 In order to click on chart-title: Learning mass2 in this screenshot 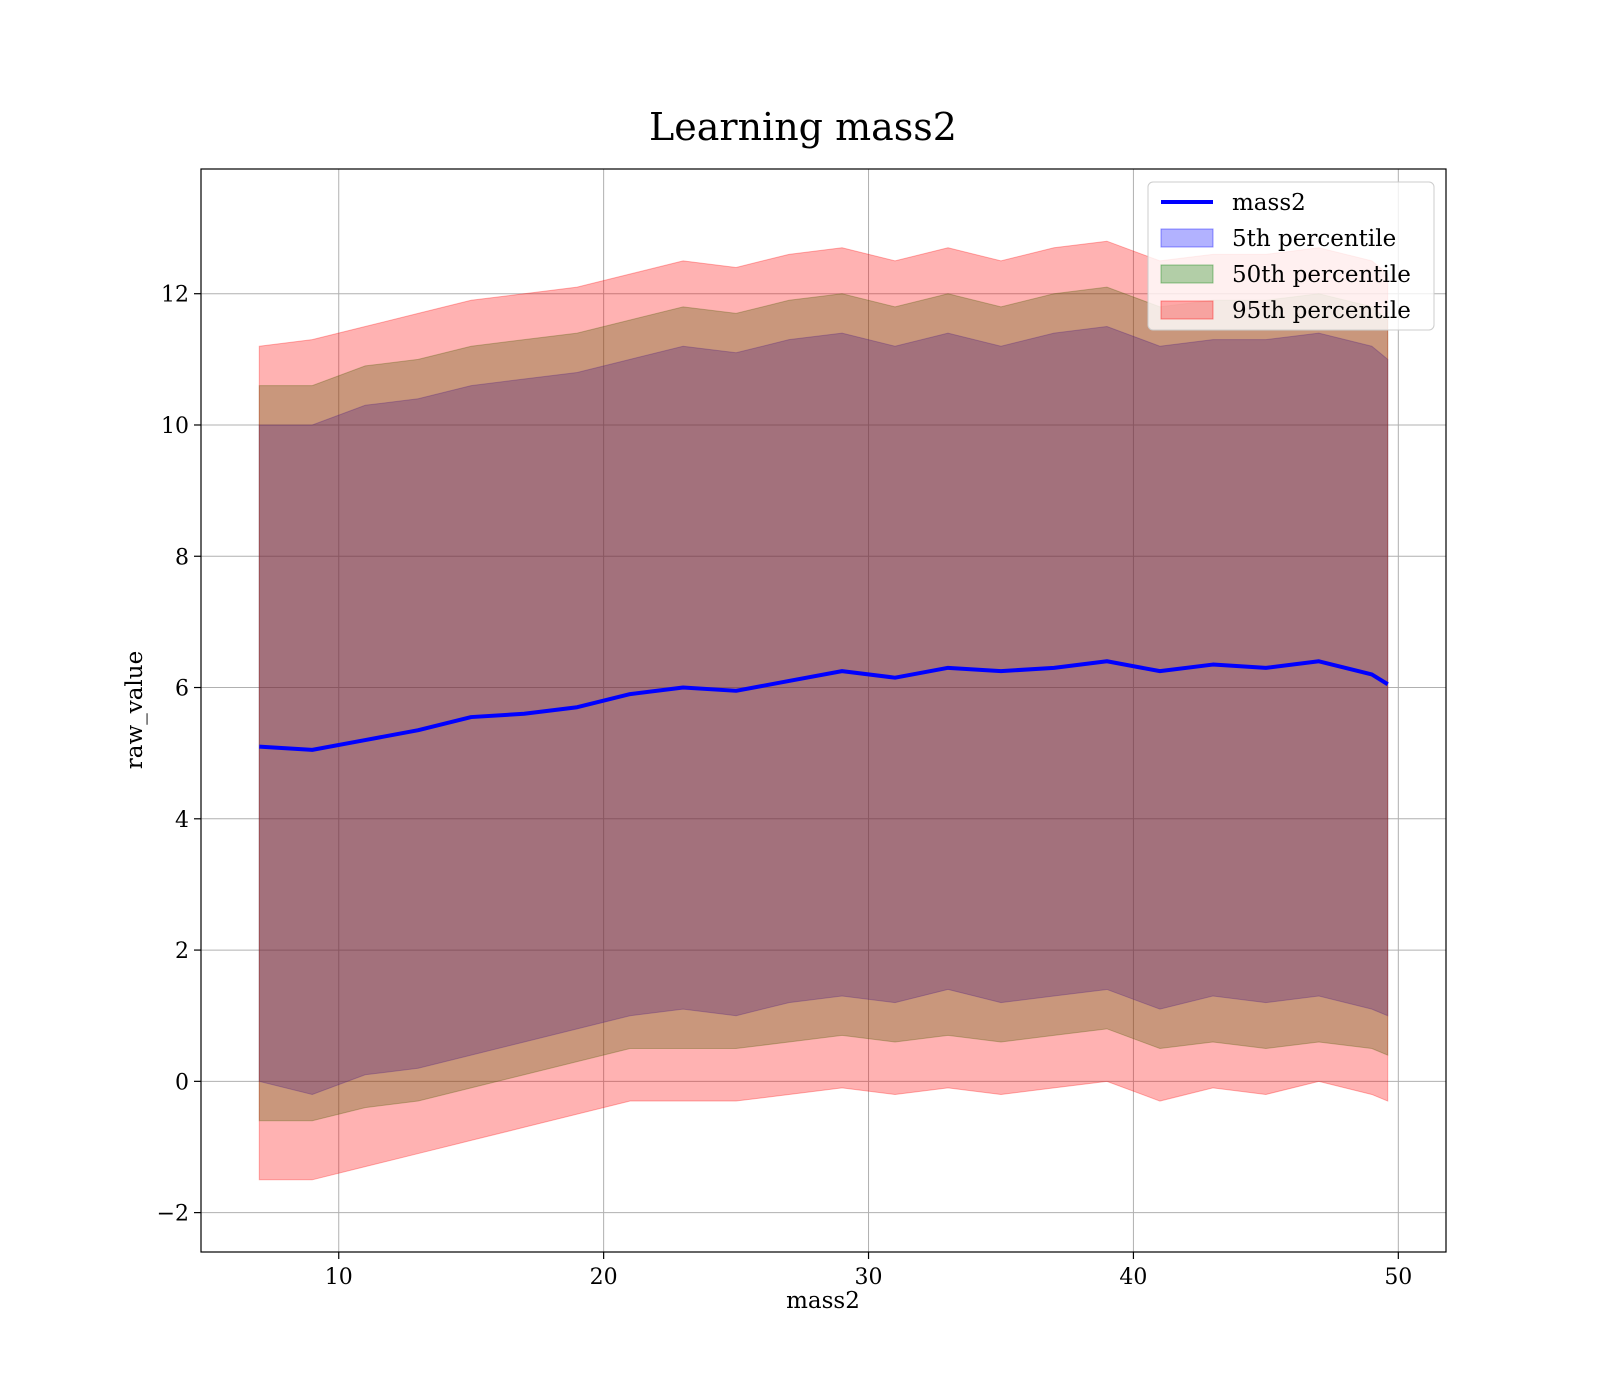, I will do `click(803, 127)`.